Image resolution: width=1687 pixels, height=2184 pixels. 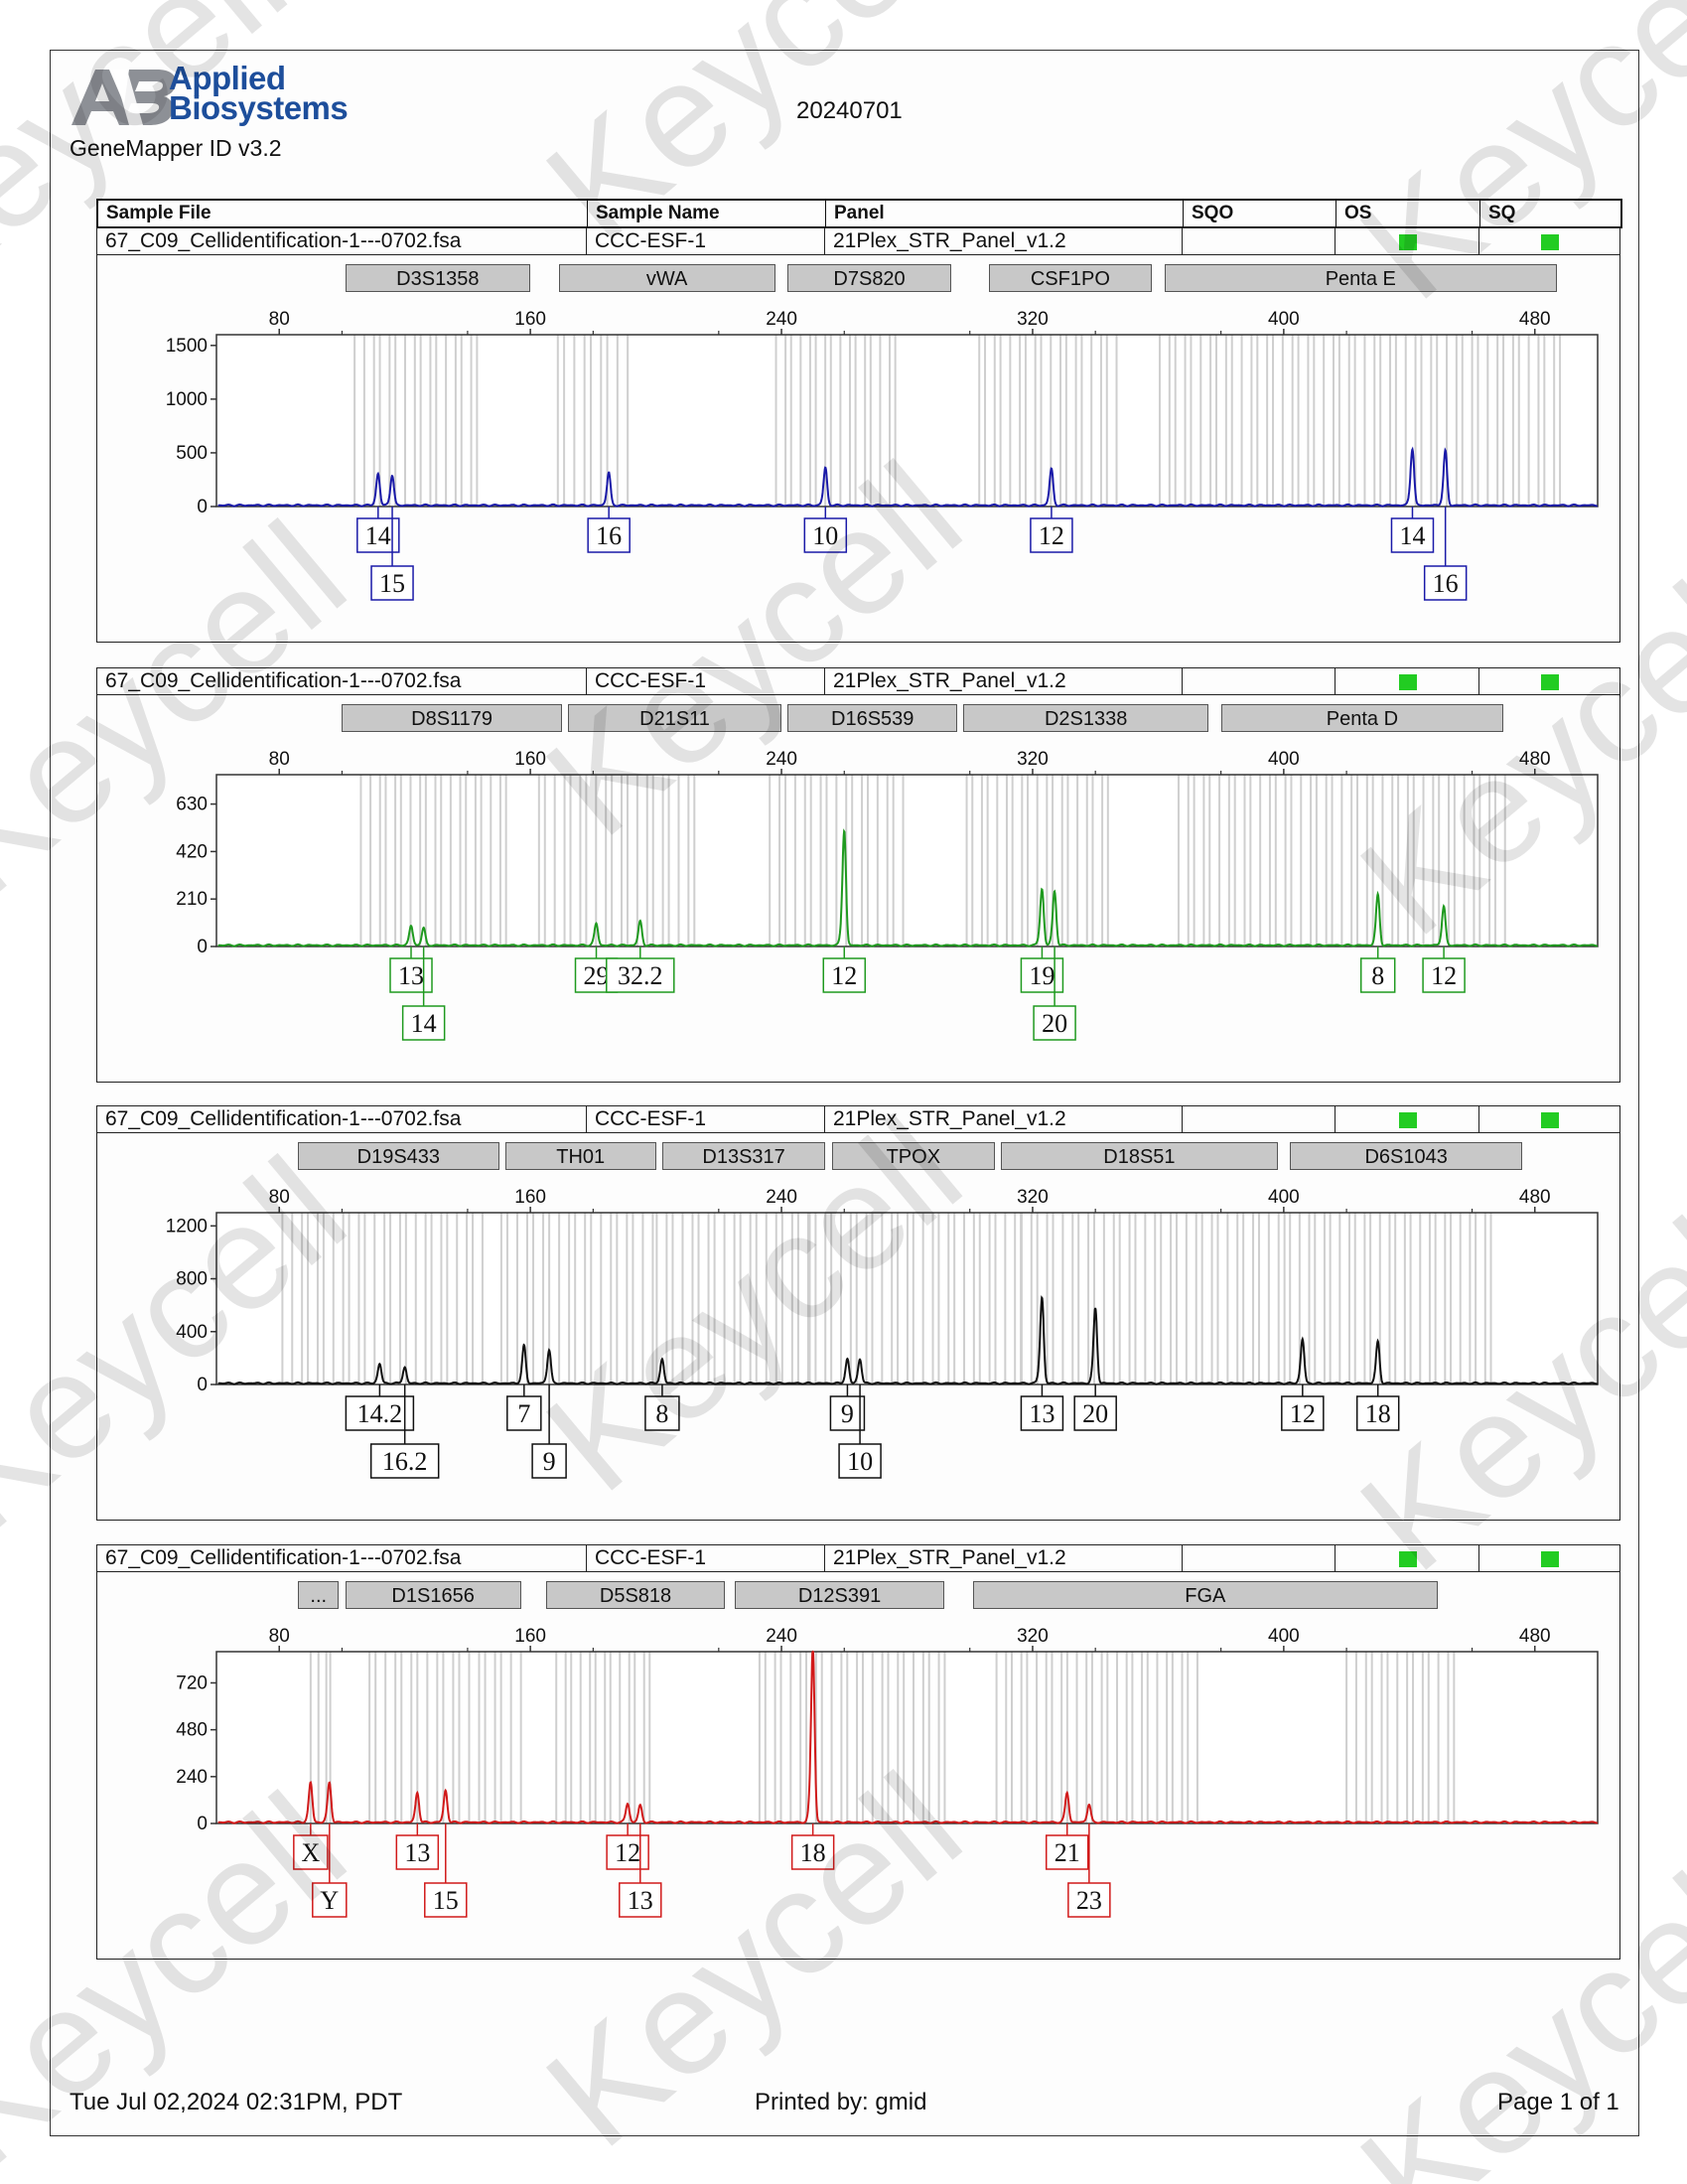 I want to click on locus-marker: D6S1043, so click(x=1406, y=1156).